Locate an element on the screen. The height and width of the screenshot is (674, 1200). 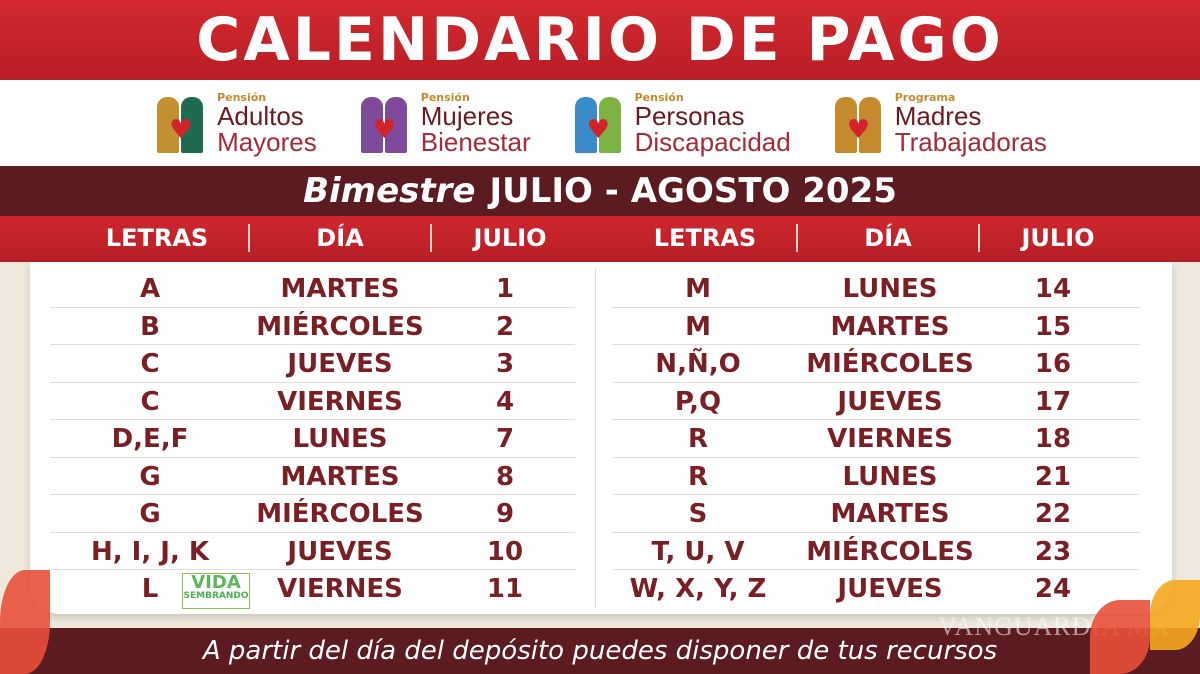
table-row: M LUNES 14 is located at coordinates (876, 289).